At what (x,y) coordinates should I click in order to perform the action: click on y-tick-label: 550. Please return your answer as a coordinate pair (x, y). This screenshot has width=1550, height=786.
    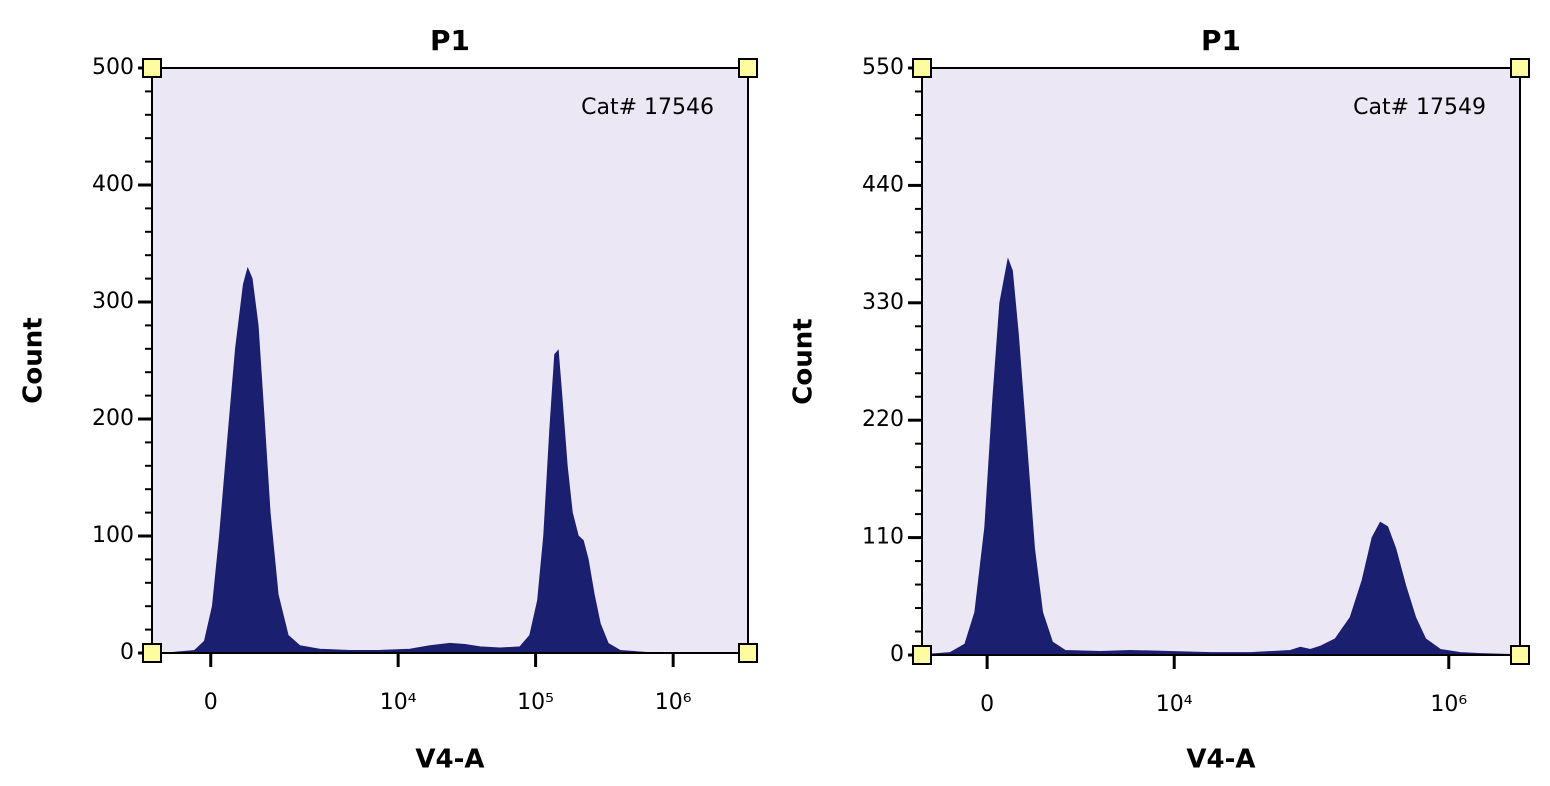
    Looking at the image, I should click on (883, 67).